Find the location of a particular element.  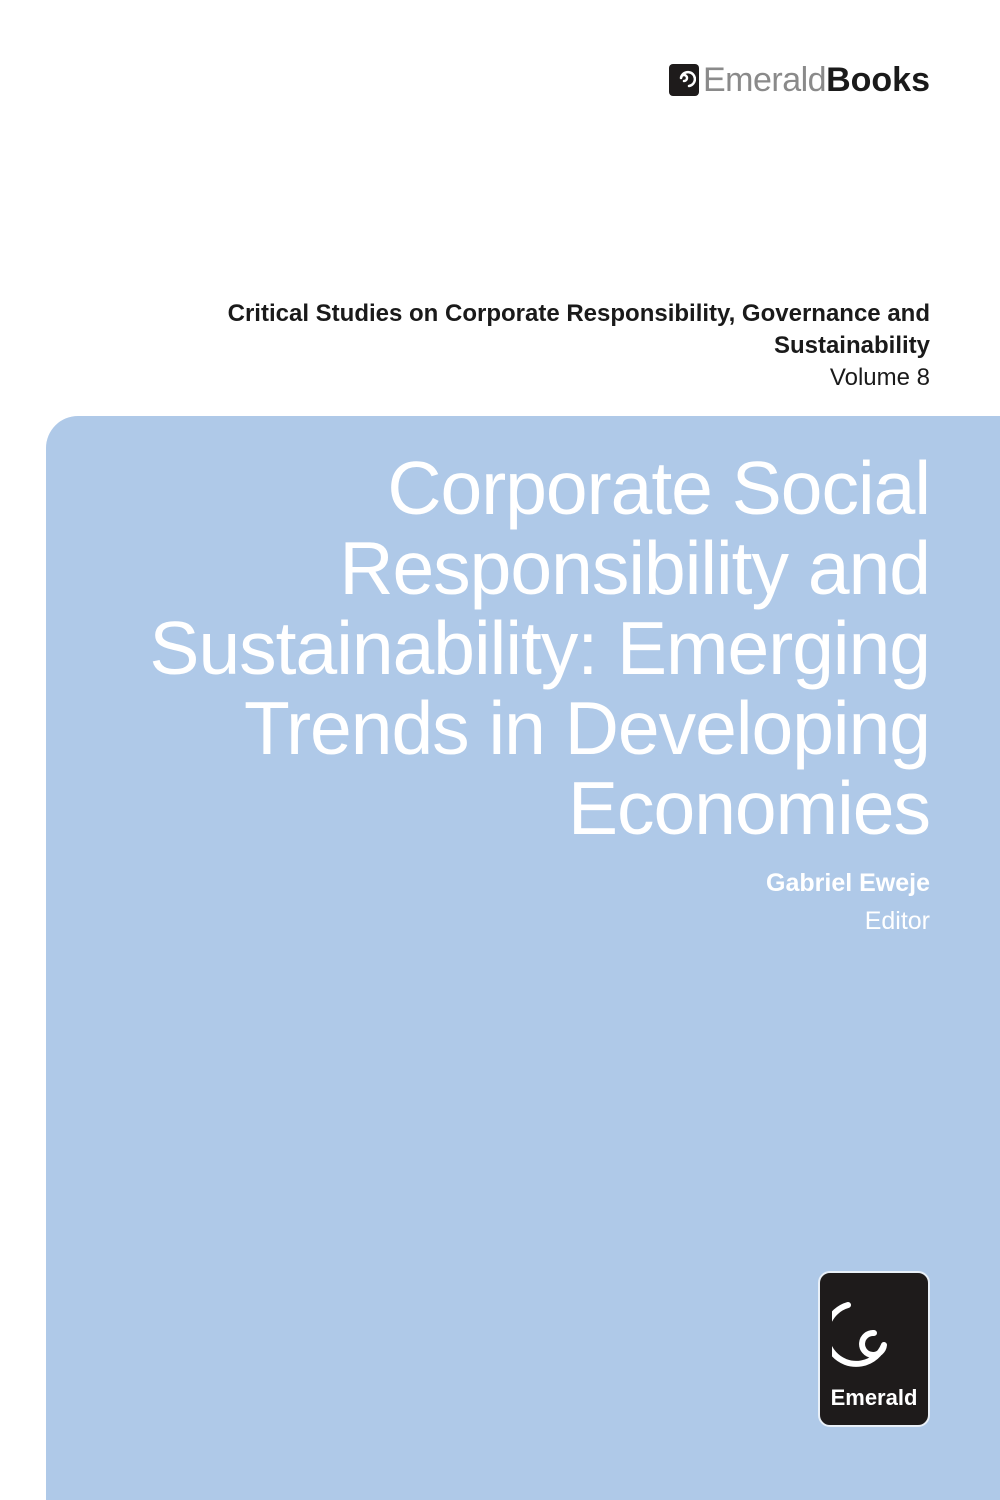

emerald-logo: Emerald is located at coordinates (874, 1349).